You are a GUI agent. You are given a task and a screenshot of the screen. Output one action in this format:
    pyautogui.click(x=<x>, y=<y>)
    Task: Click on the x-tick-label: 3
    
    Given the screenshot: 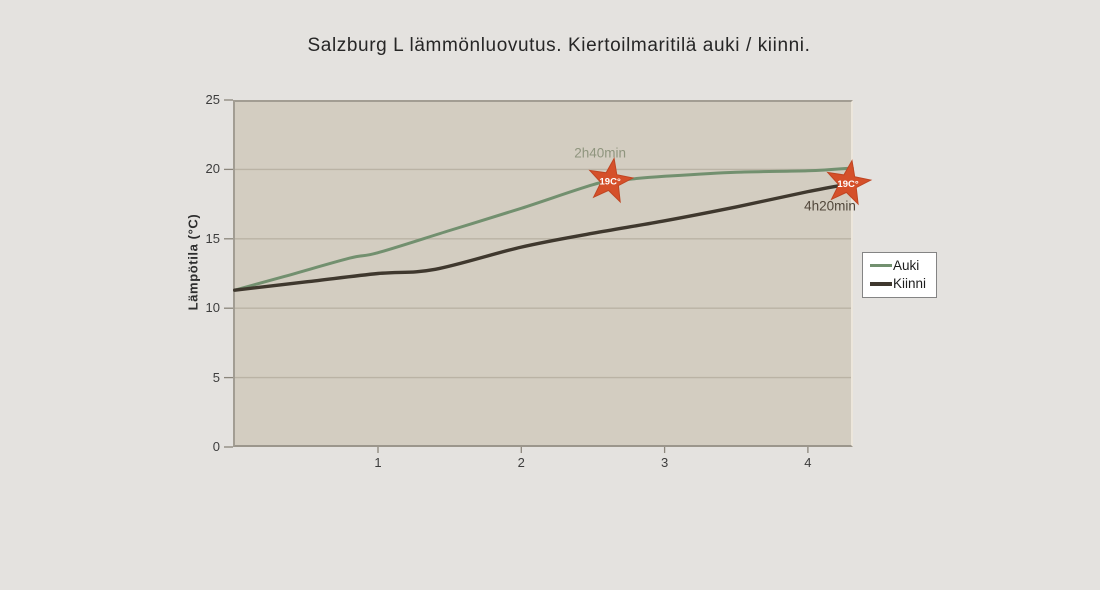 What is the action you would take?
    pyautogui.click(x=664, y=462)
    